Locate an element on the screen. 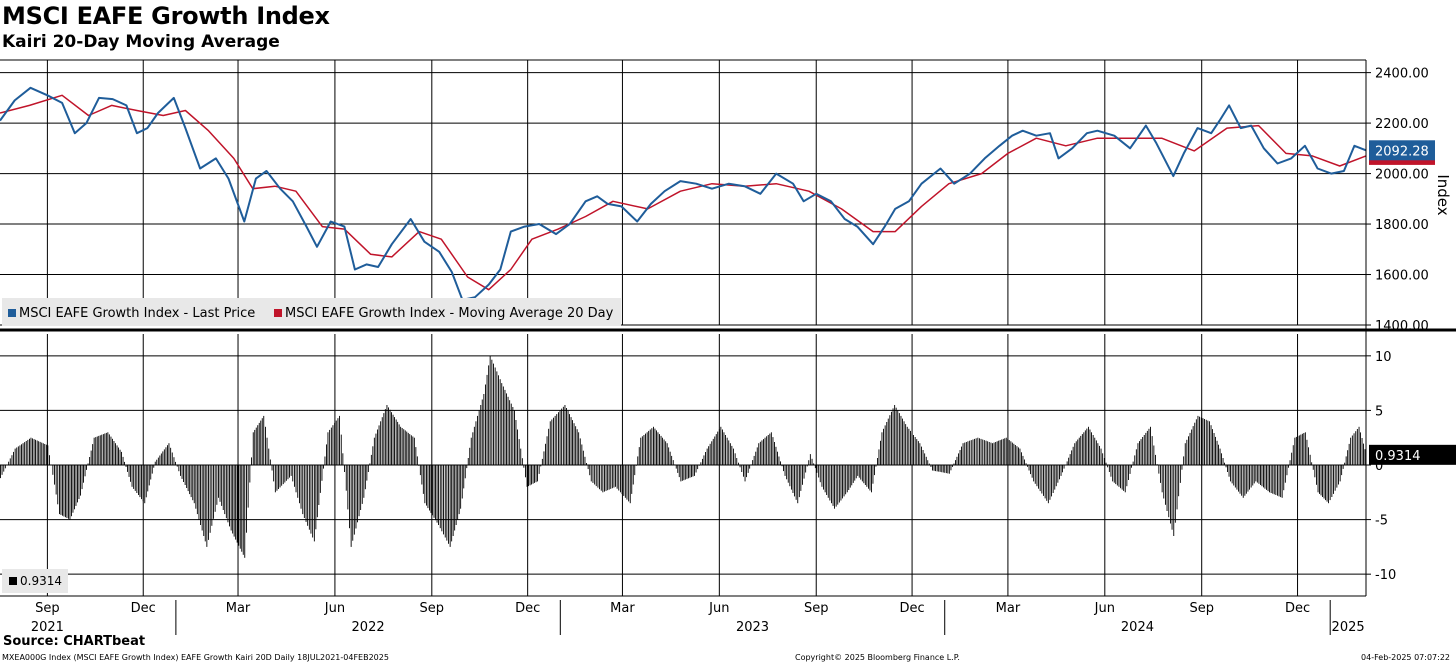  legend-last-price-label: MSCI EAFE Growth Index - Last Price is located at coordinates (137, 313).